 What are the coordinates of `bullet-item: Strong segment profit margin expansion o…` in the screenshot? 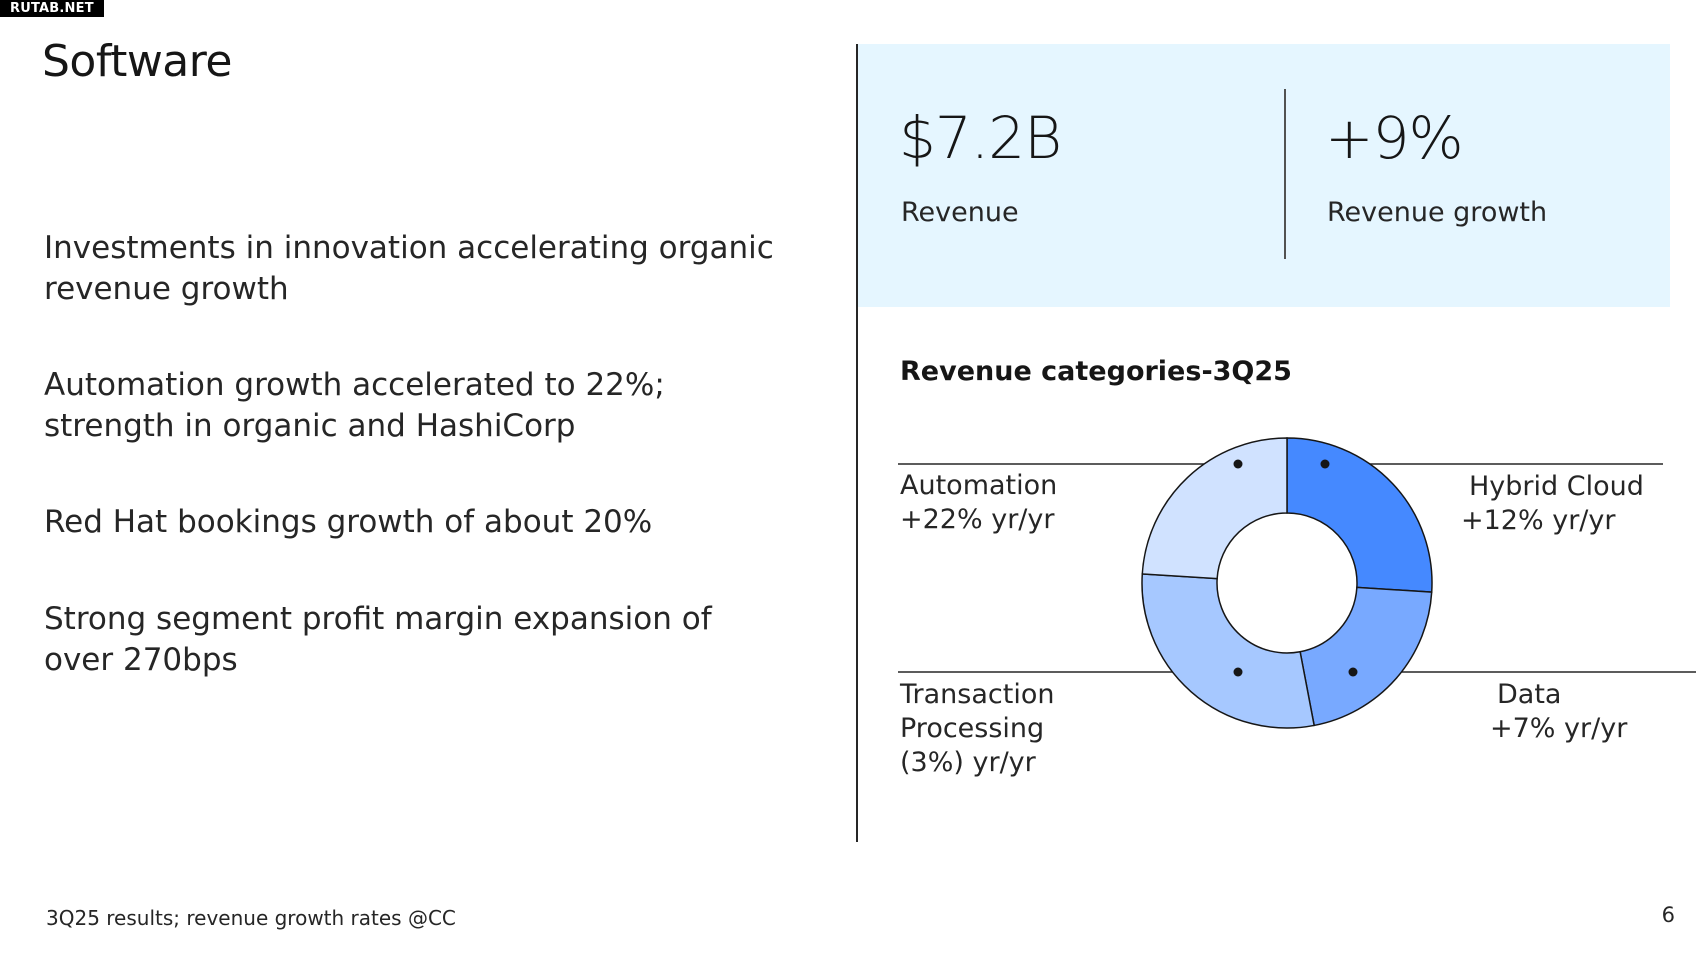 It's located at (378, 639).